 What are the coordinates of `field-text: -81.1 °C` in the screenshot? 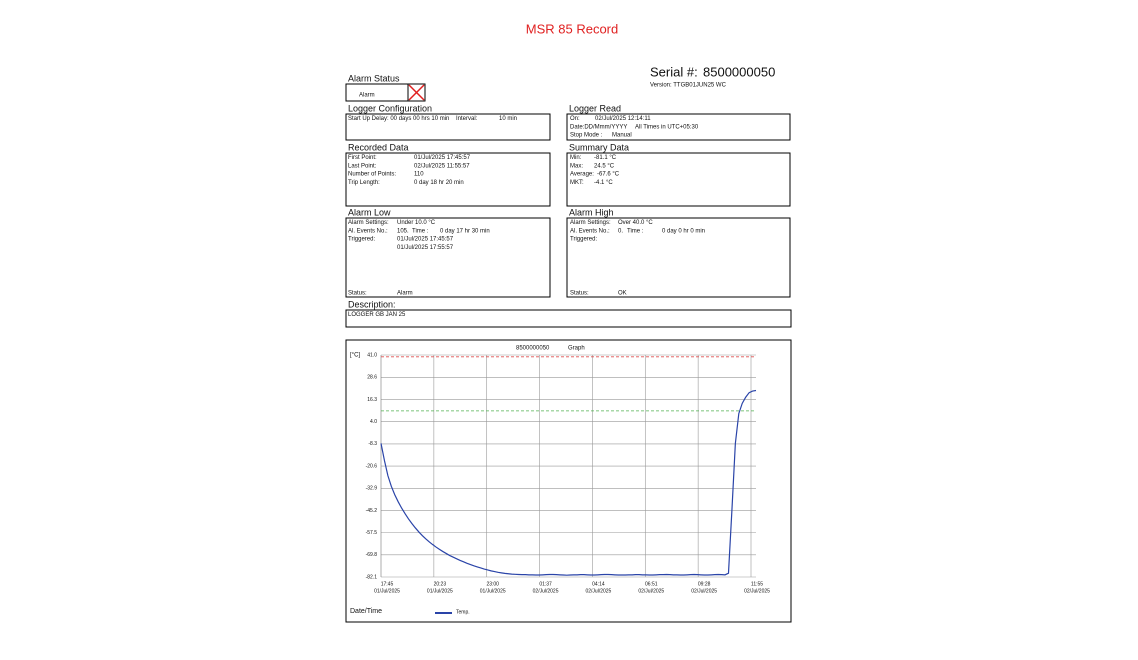 It's located at (605, 158).